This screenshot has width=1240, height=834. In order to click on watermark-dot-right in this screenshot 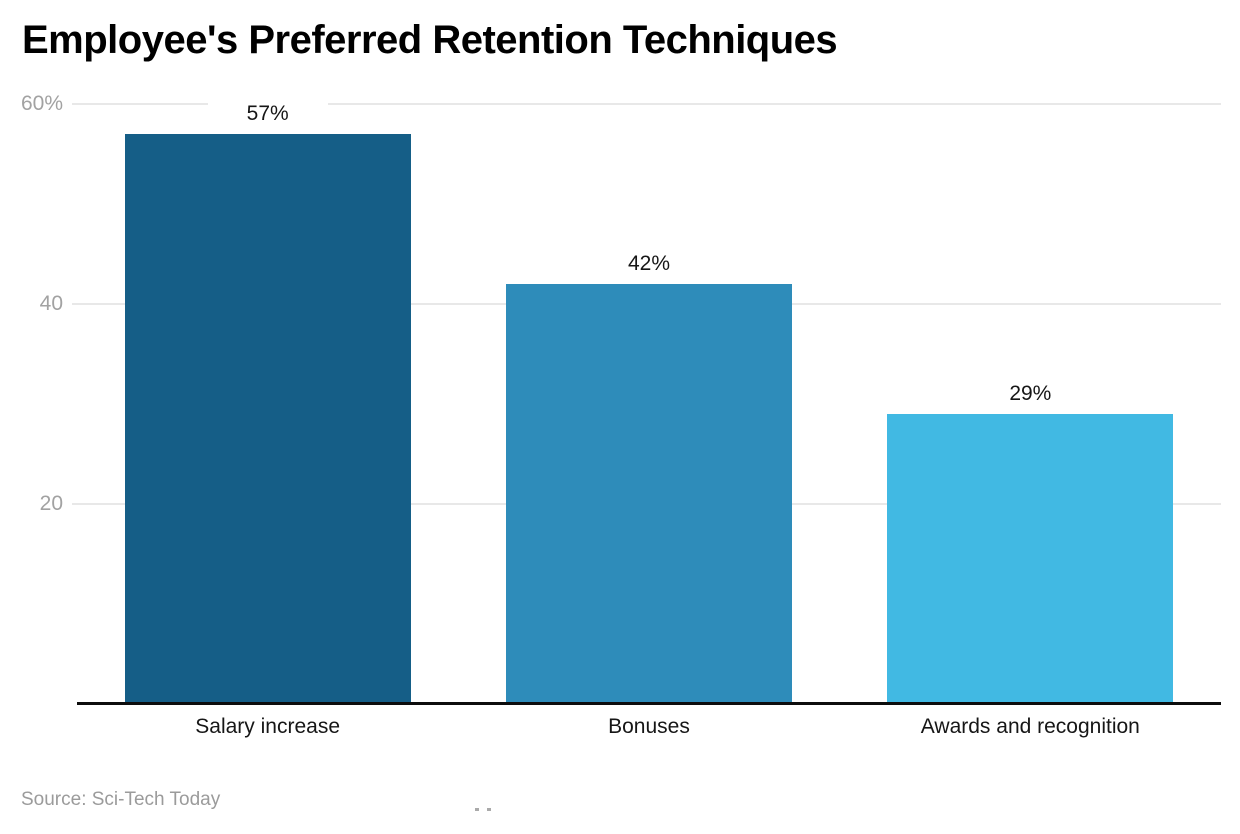, I will do `click(489, 809)`.